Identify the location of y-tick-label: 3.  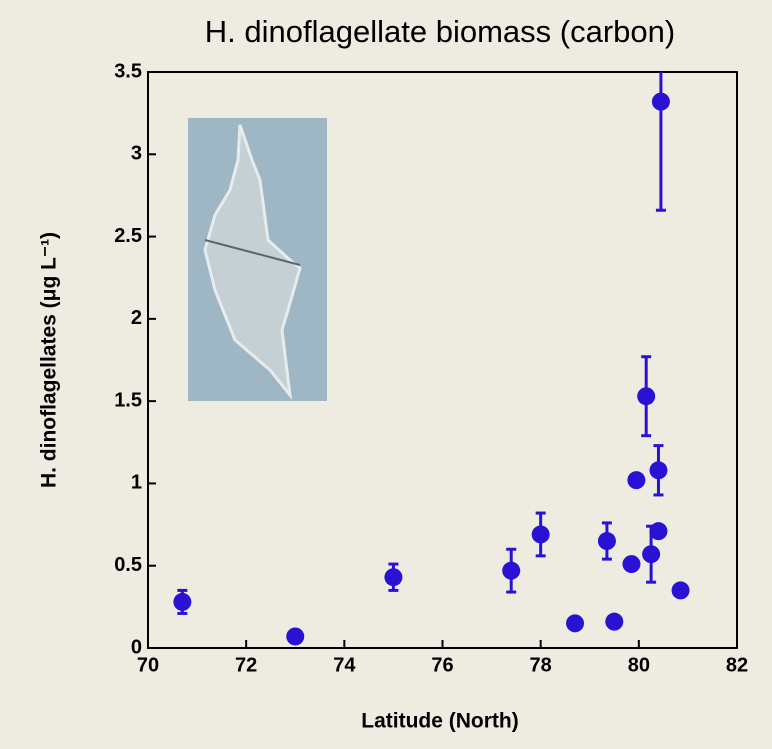
(136, 154).